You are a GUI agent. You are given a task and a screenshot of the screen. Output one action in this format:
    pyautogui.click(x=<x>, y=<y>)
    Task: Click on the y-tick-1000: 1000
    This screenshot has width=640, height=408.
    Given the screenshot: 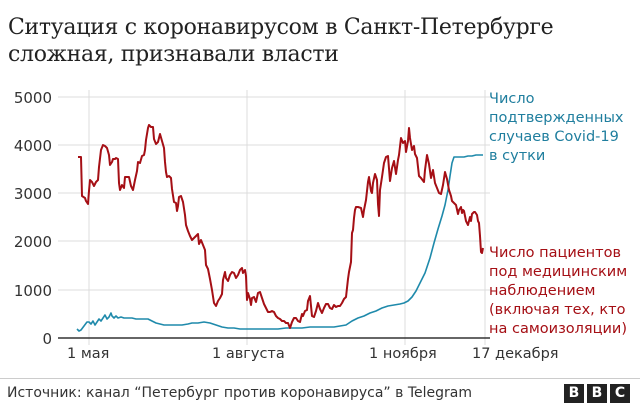 What is the action you would take?
    pyautogui.click(x=33, y=291)
    